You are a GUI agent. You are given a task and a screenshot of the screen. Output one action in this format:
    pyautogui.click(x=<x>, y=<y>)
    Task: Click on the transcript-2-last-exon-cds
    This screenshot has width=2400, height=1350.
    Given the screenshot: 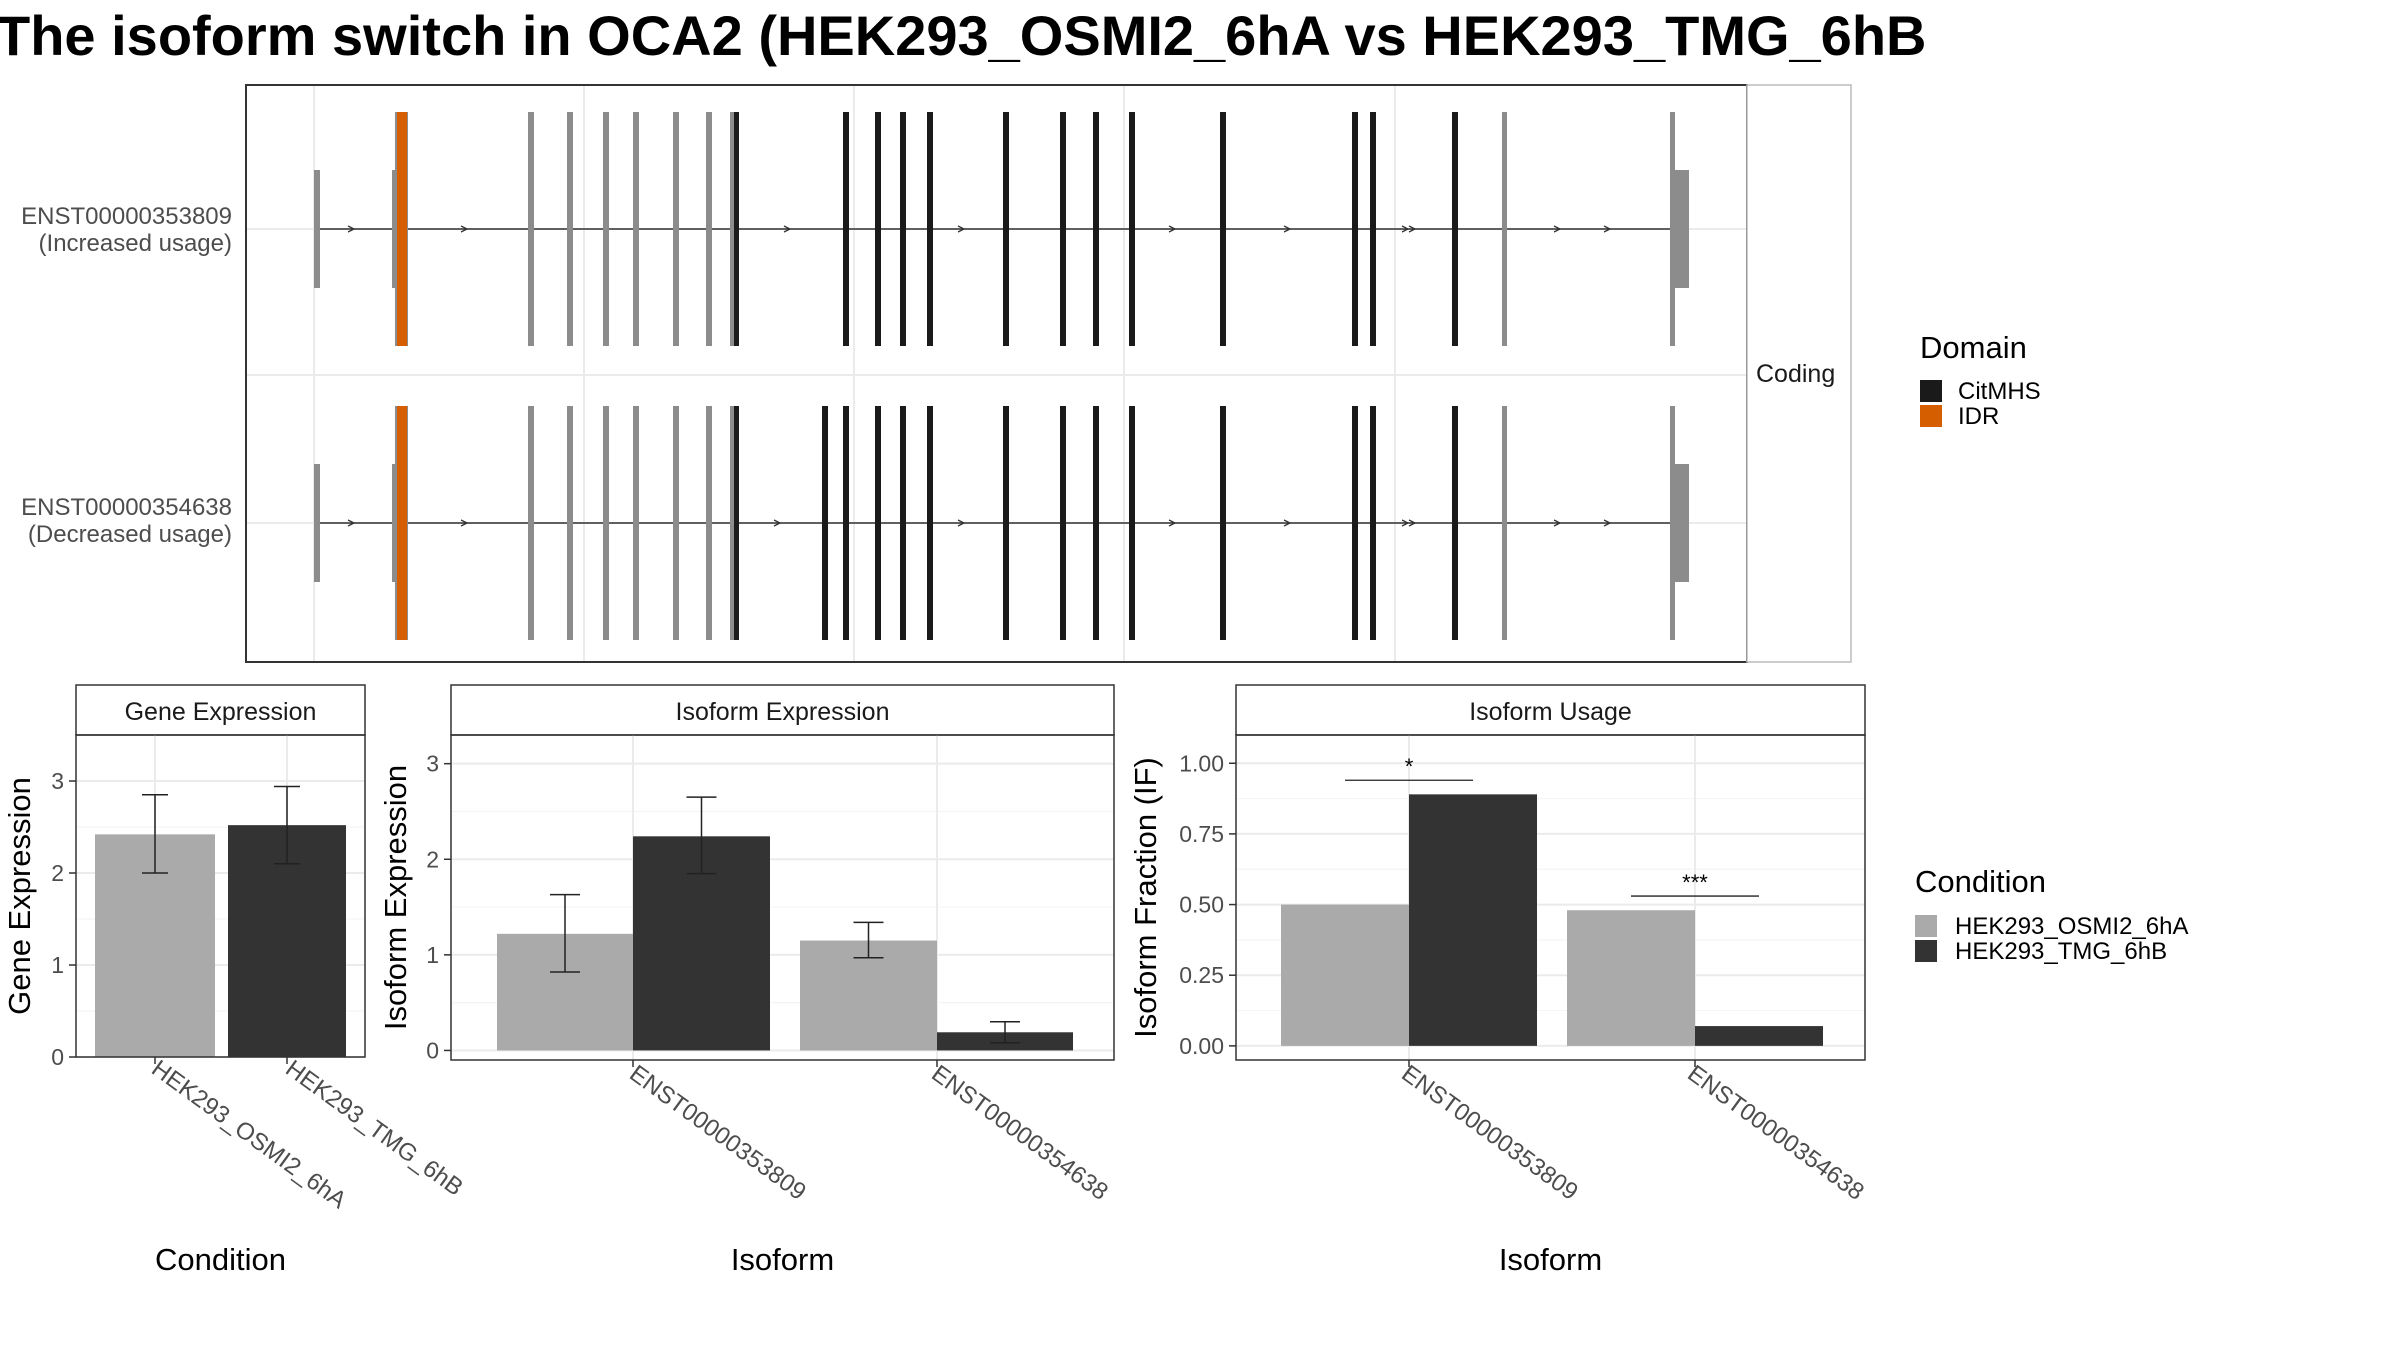 What is the action you would take?
    pyautogui.click(x=1672, y=523)
    